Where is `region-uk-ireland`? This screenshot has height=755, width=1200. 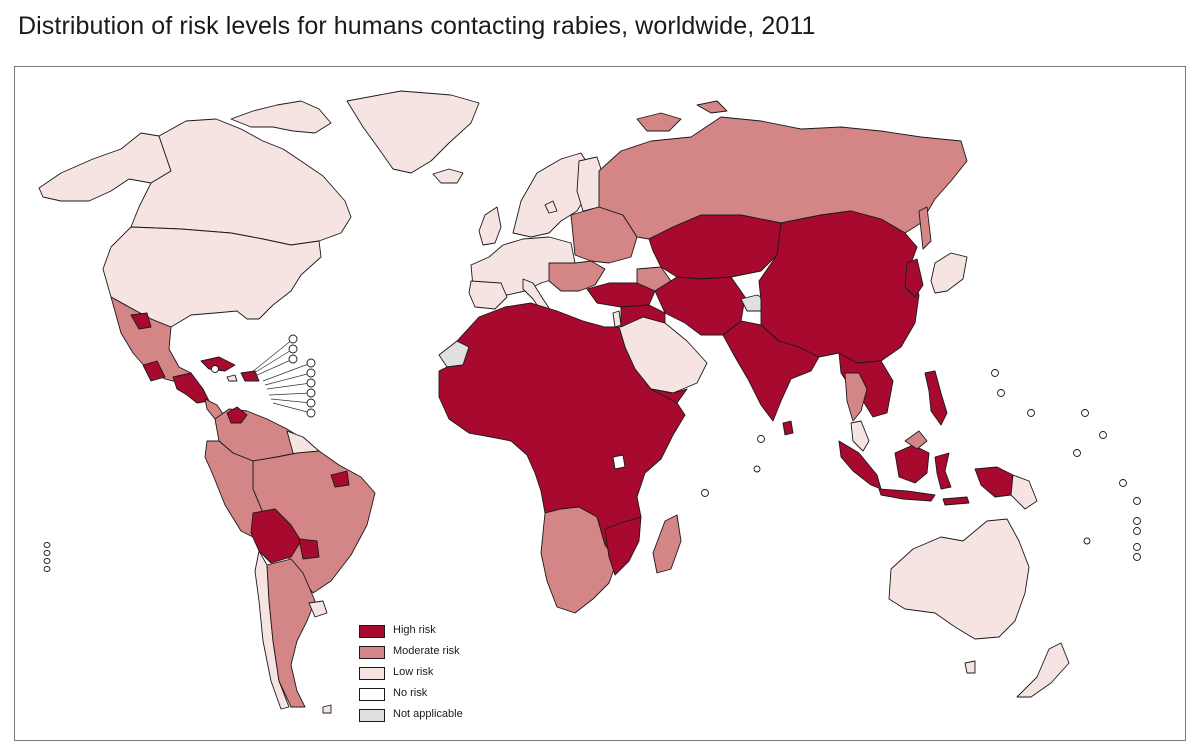
region-uk-ireland is located at coordinates (490, 226).